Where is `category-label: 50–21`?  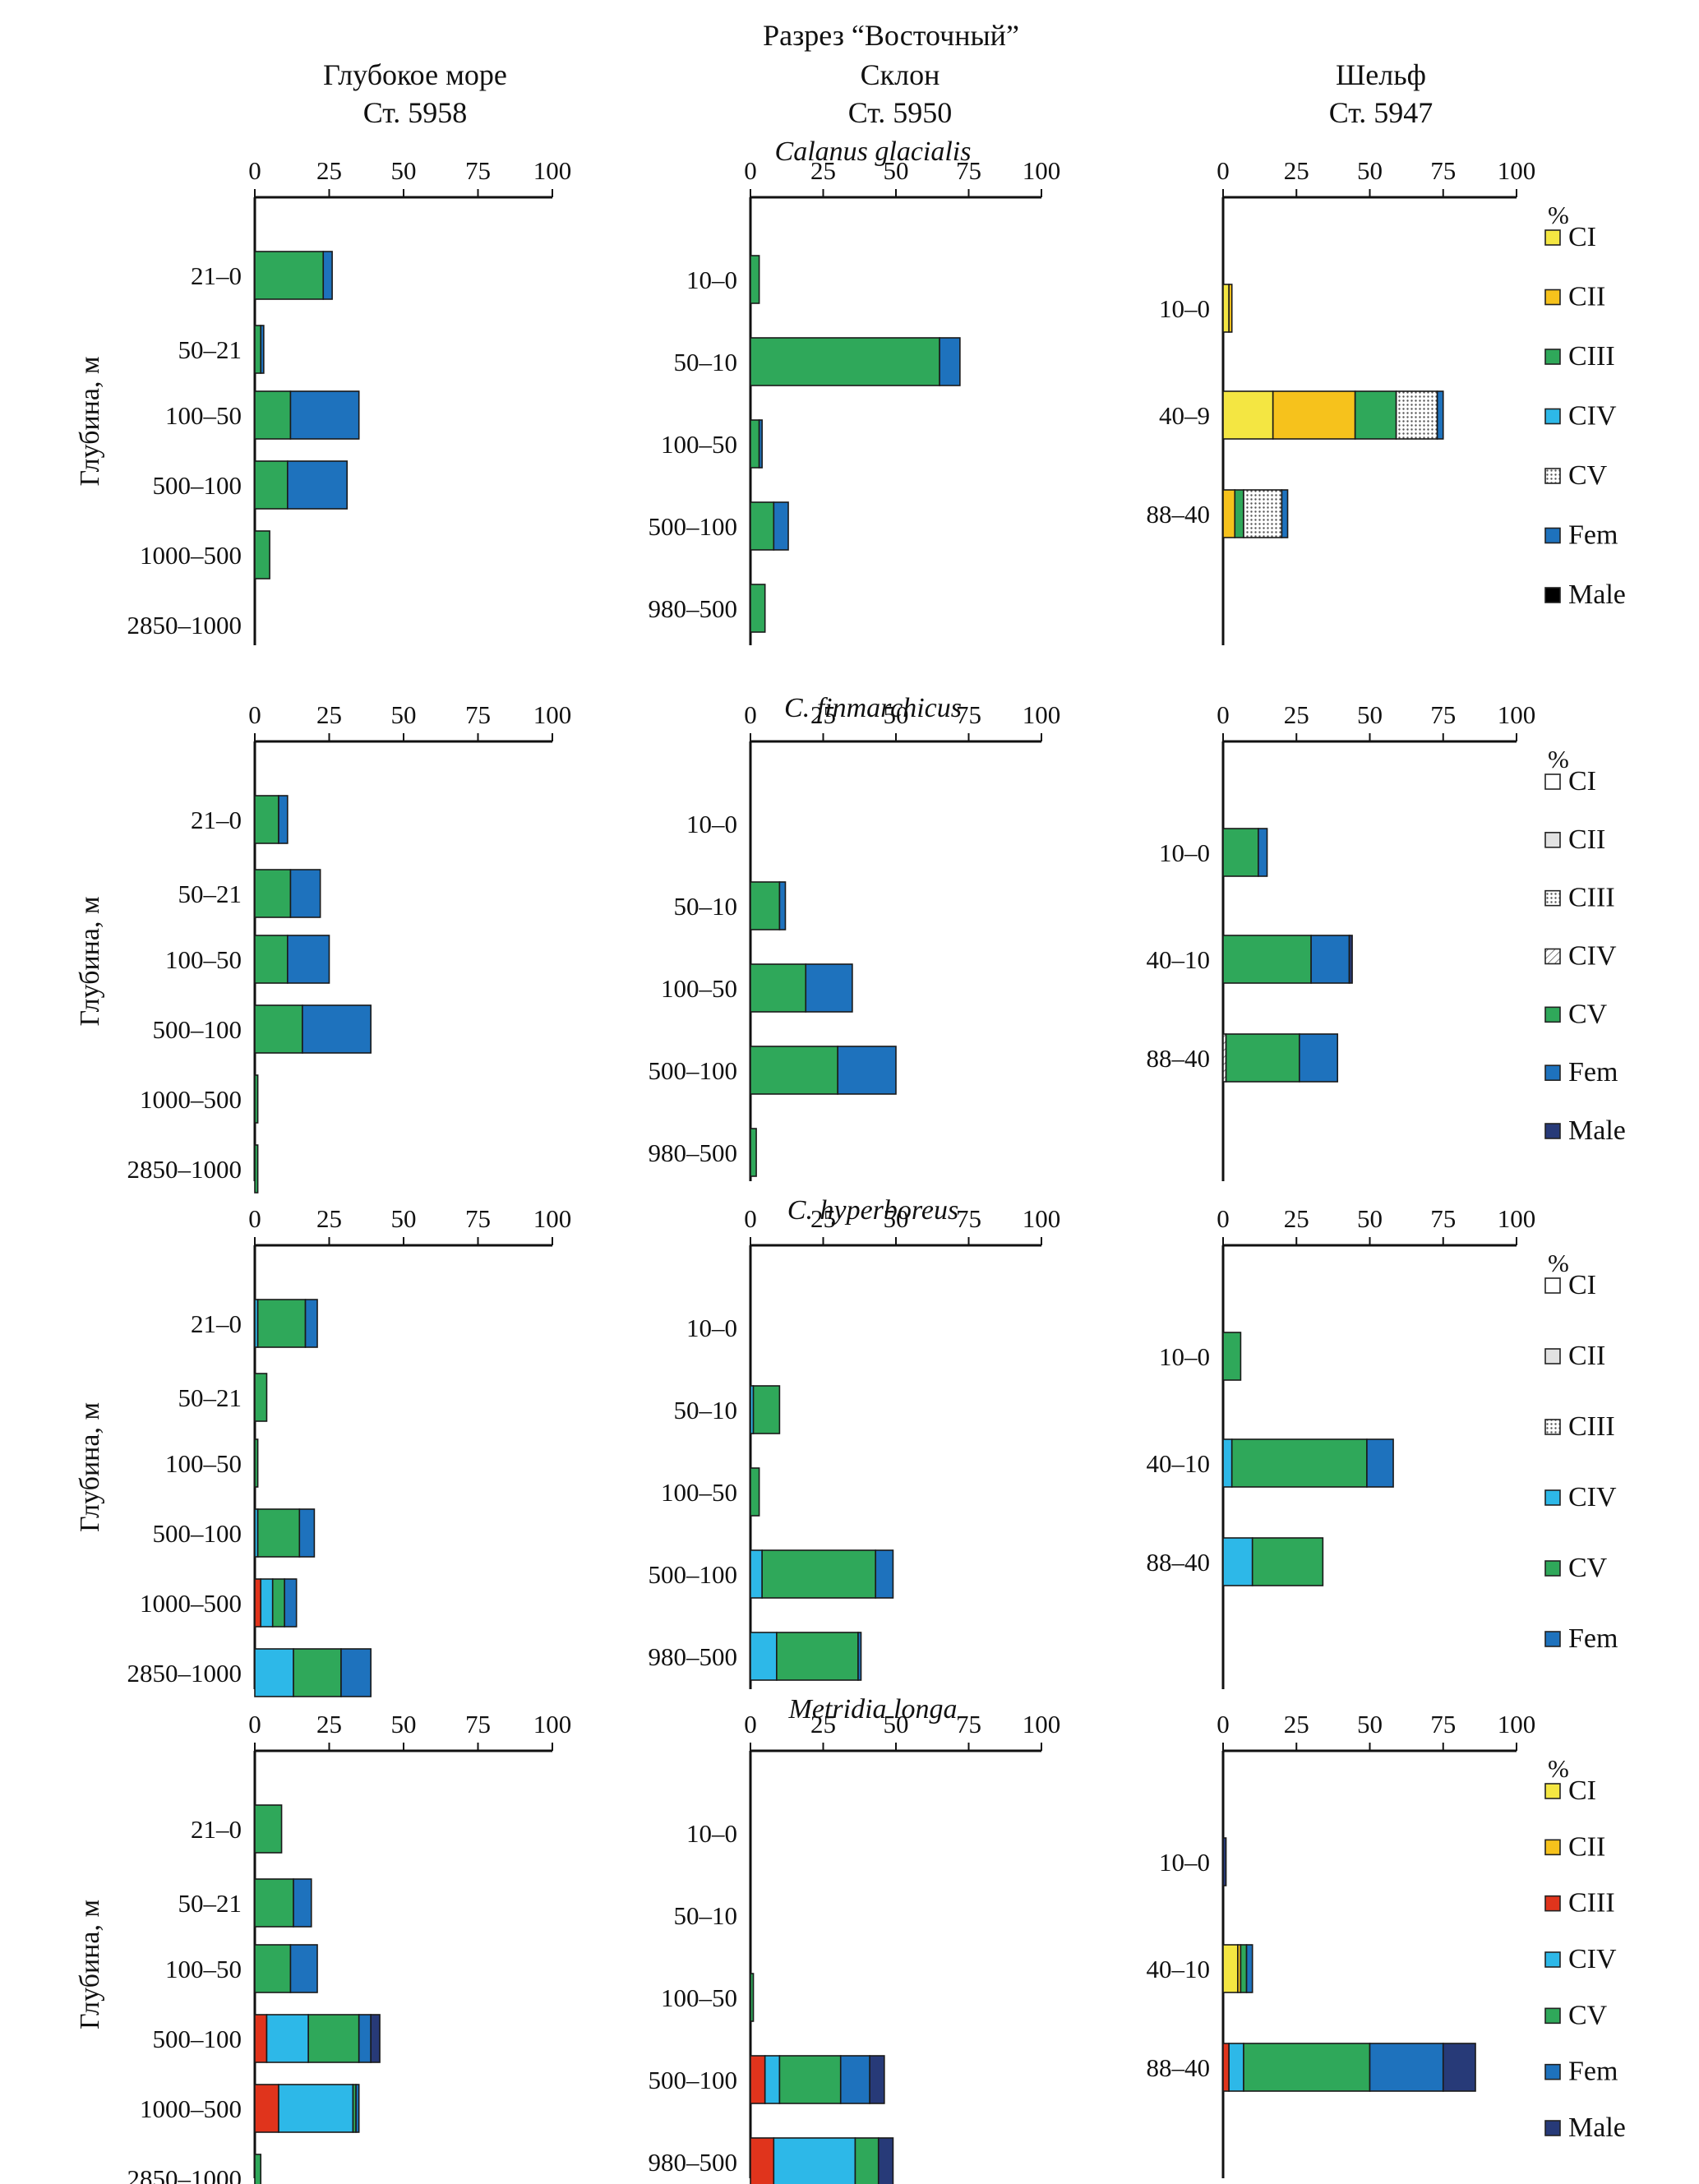 category-label: 50–21 is located at coordinates (210, 349).